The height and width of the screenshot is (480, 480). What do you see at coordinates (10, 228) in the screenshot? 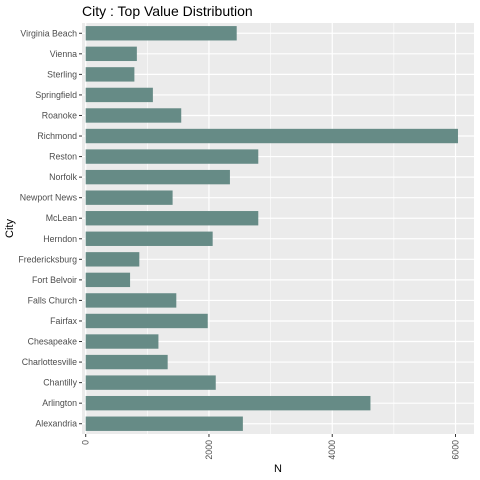
I see `y-axis-label: City` at bounding box center [10, 228].